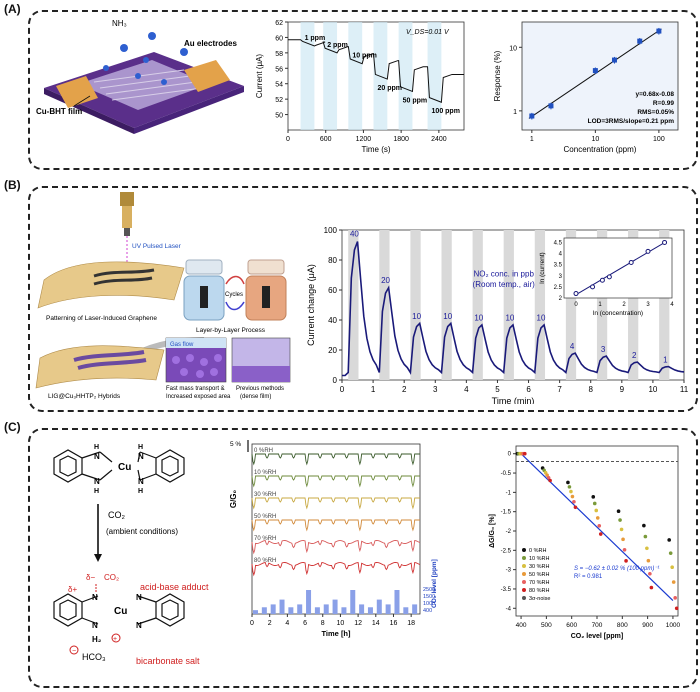 The height and width of the screenshot is (692, 700). Describe the element at coordinates (510, 455) in the screenshot. I see `y-tick-label: 0` at that location.